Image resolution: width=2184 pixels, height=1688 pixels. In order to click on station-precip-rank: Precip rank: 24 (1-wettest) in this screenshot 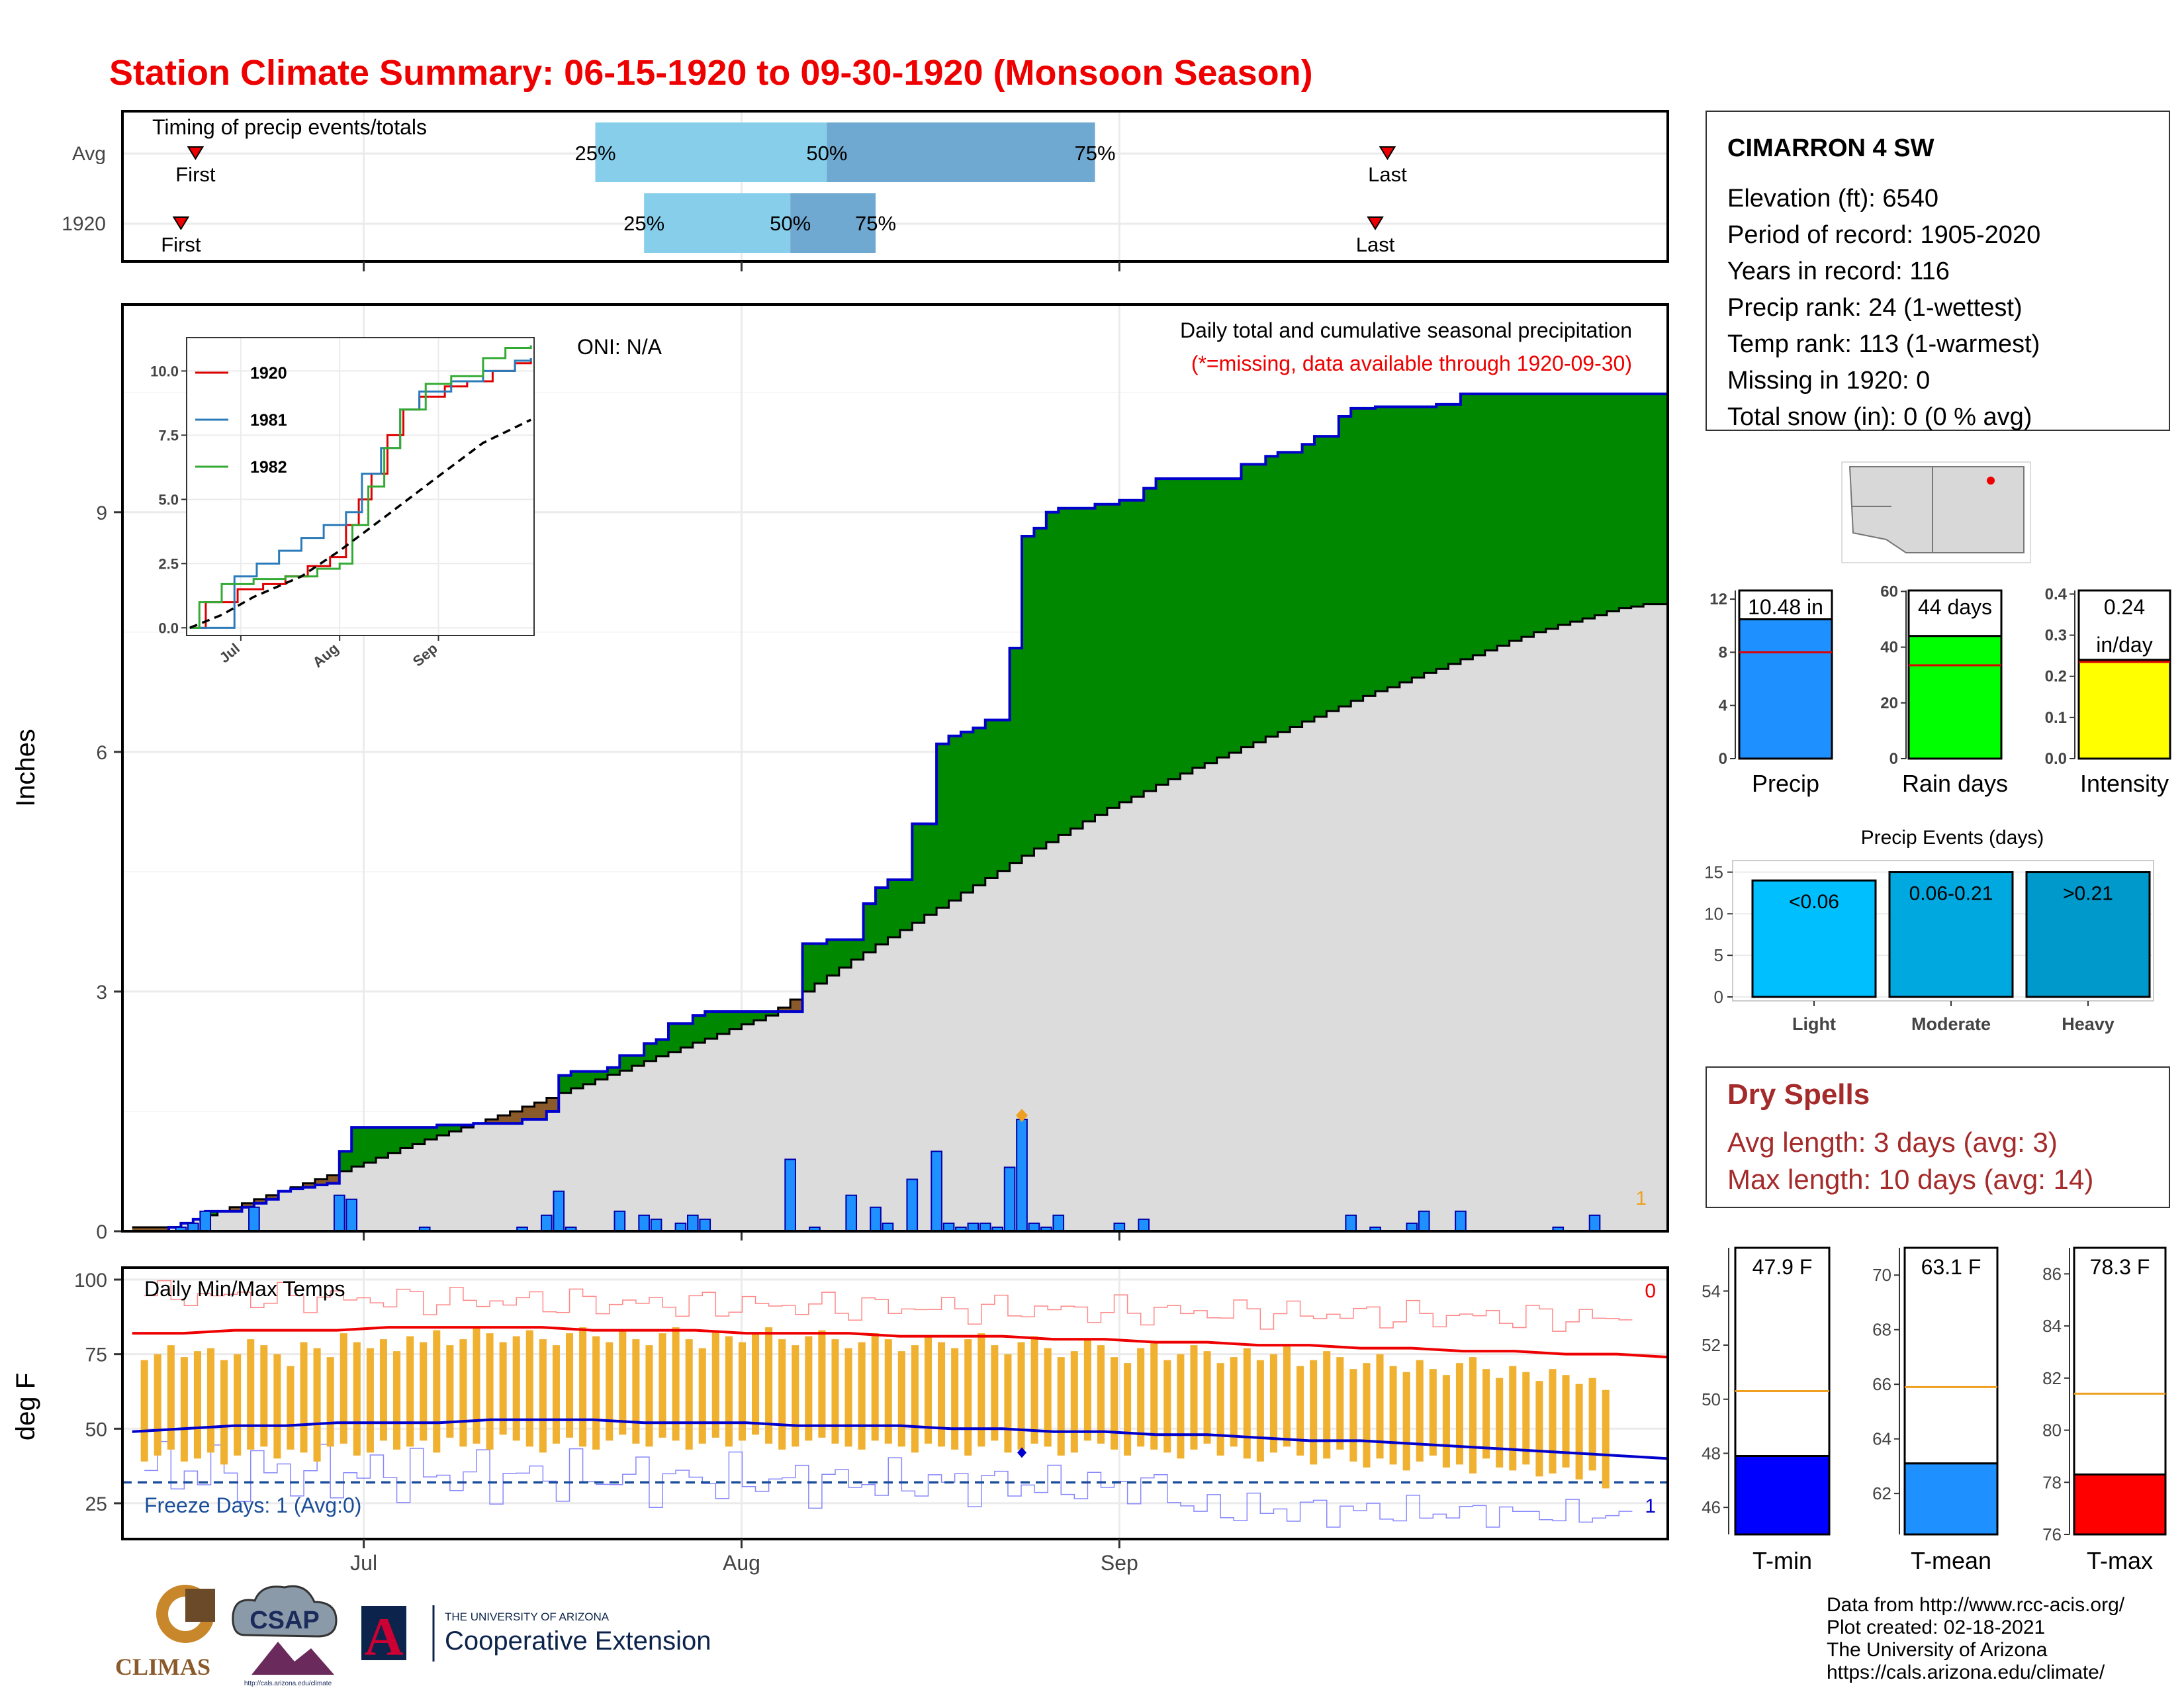, I will do `click(1875, 308)`.